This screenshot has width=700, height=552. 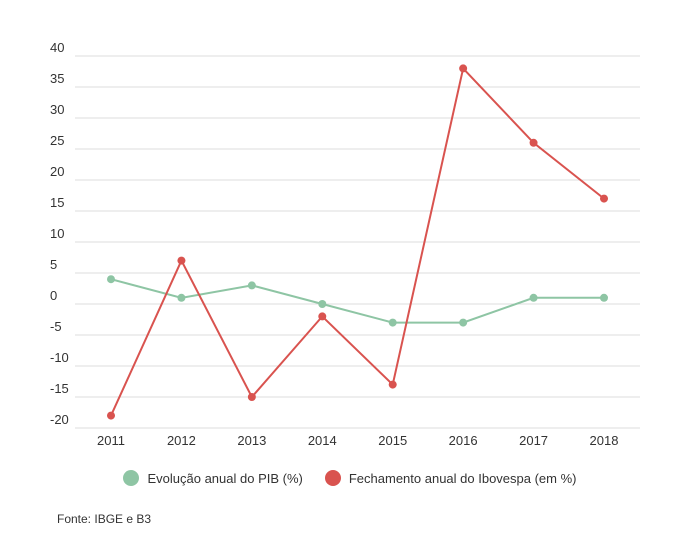 What do you see at coordinates (181, 440) in the screenshot?
I see `x-tick-label: 2012` at bounding box center [181, 440].